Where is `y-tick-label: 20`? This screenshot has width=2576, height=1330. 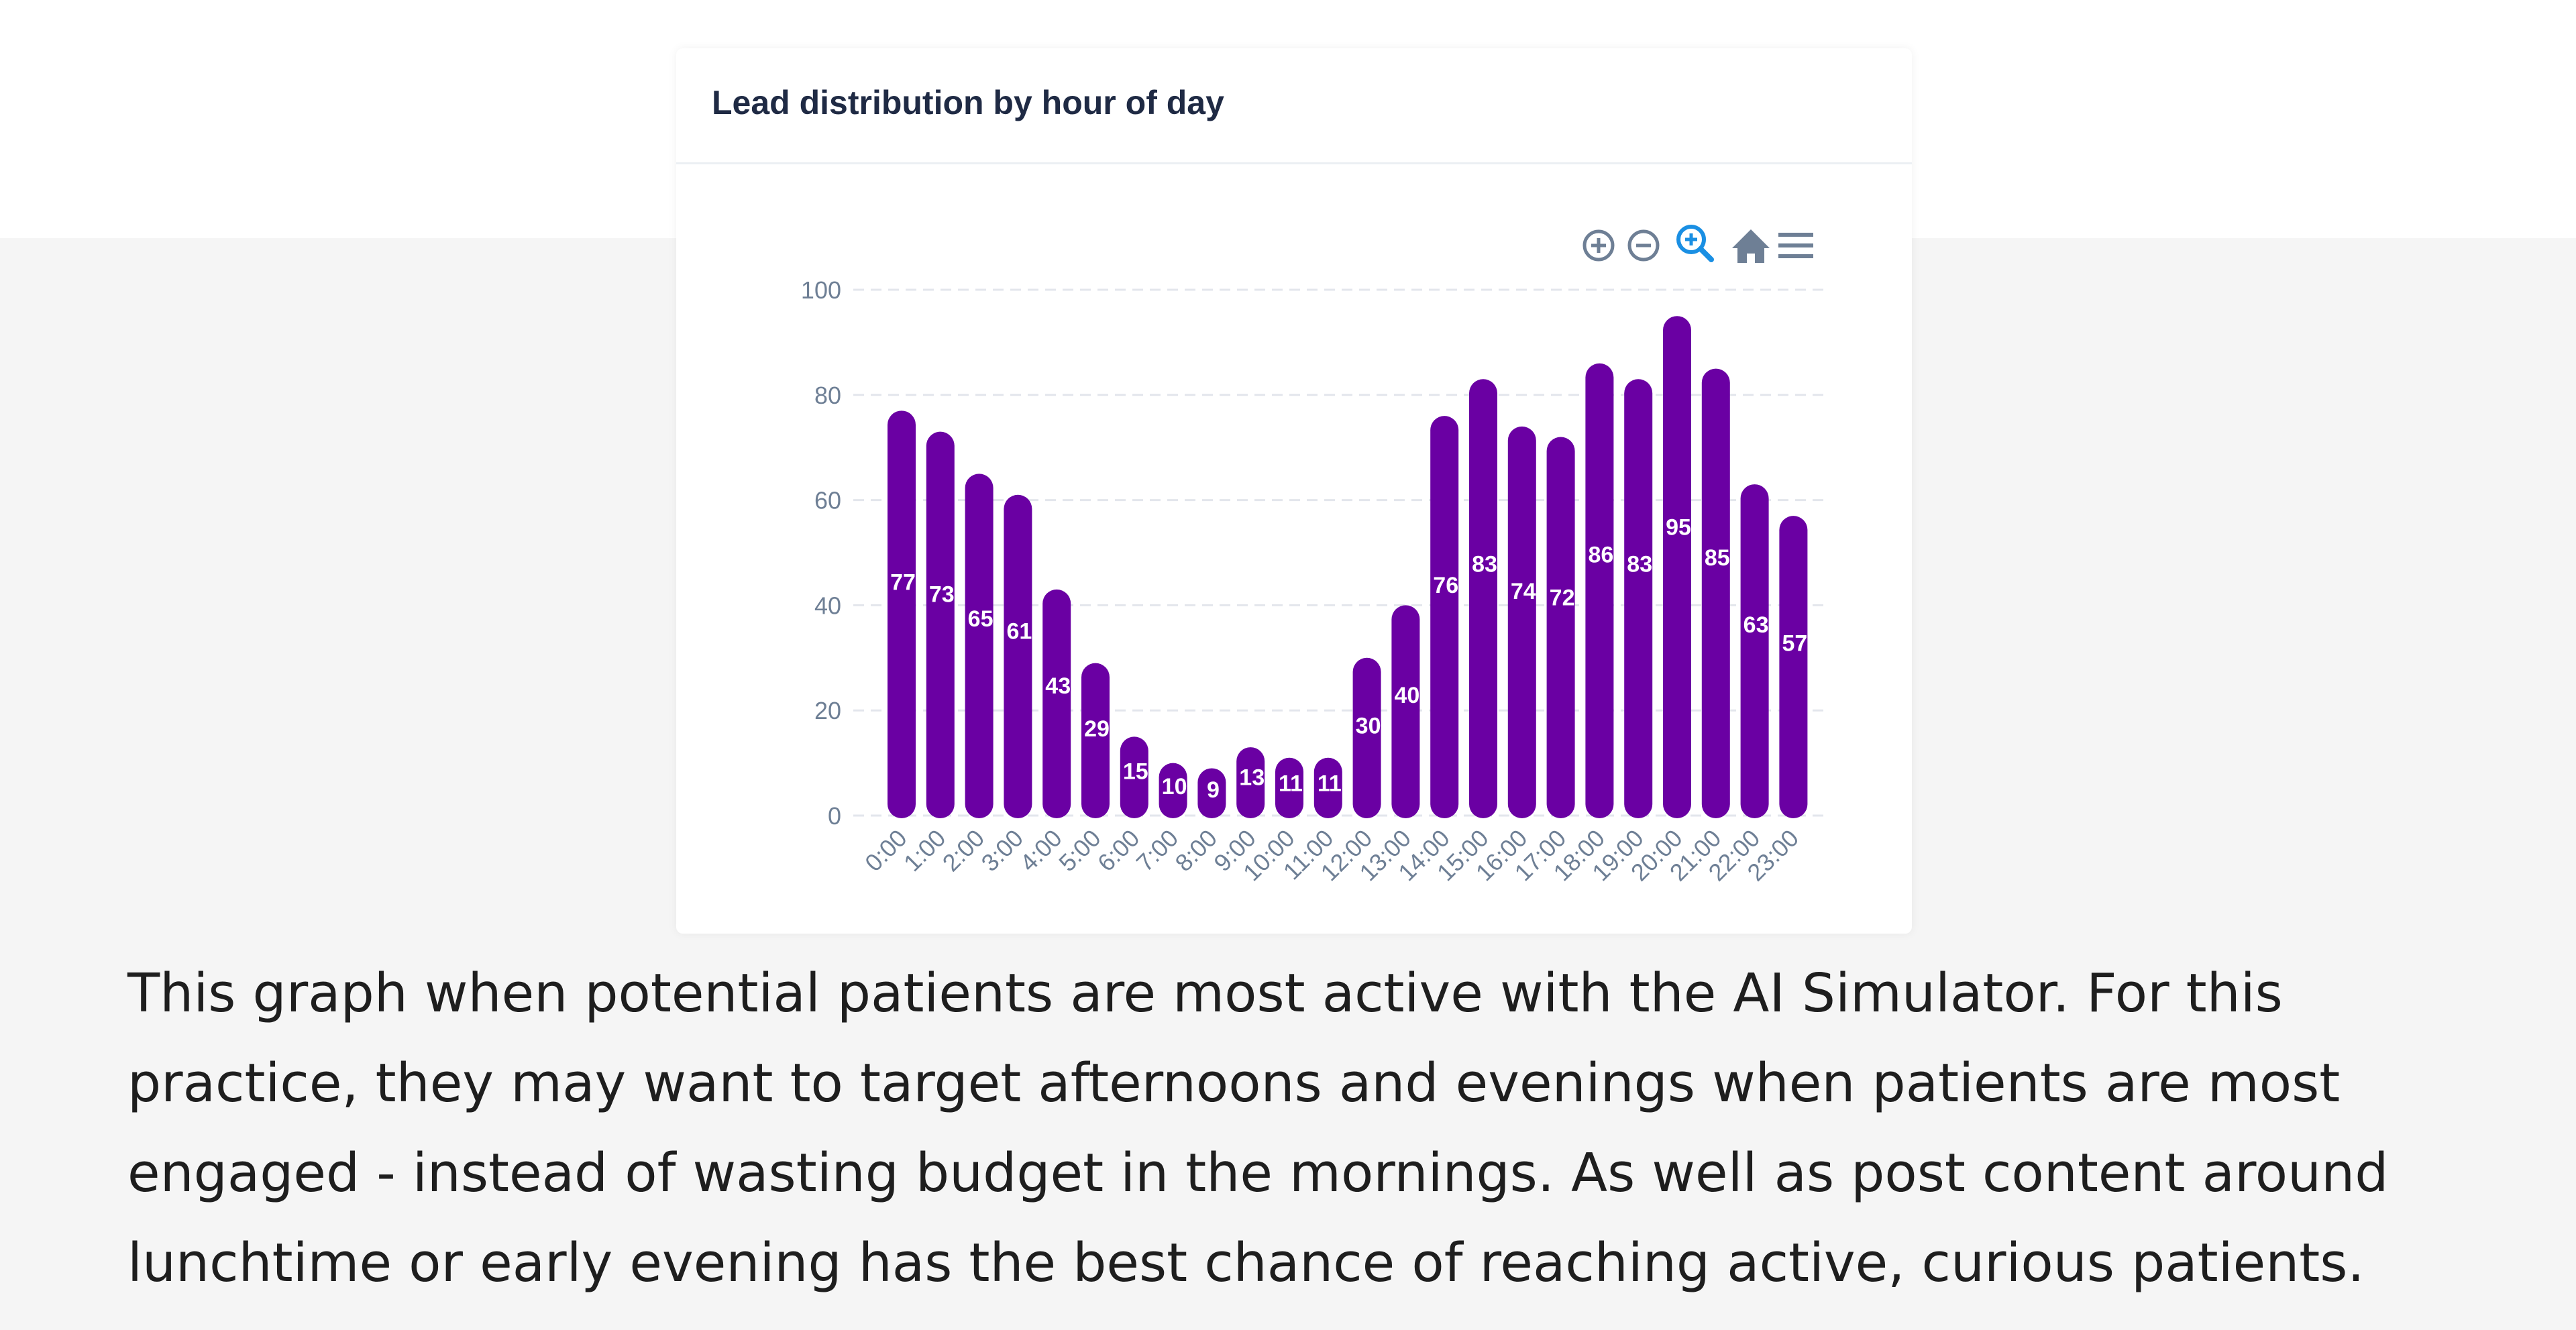
y-tick-label: 20 is located at coordinates (827, 710).